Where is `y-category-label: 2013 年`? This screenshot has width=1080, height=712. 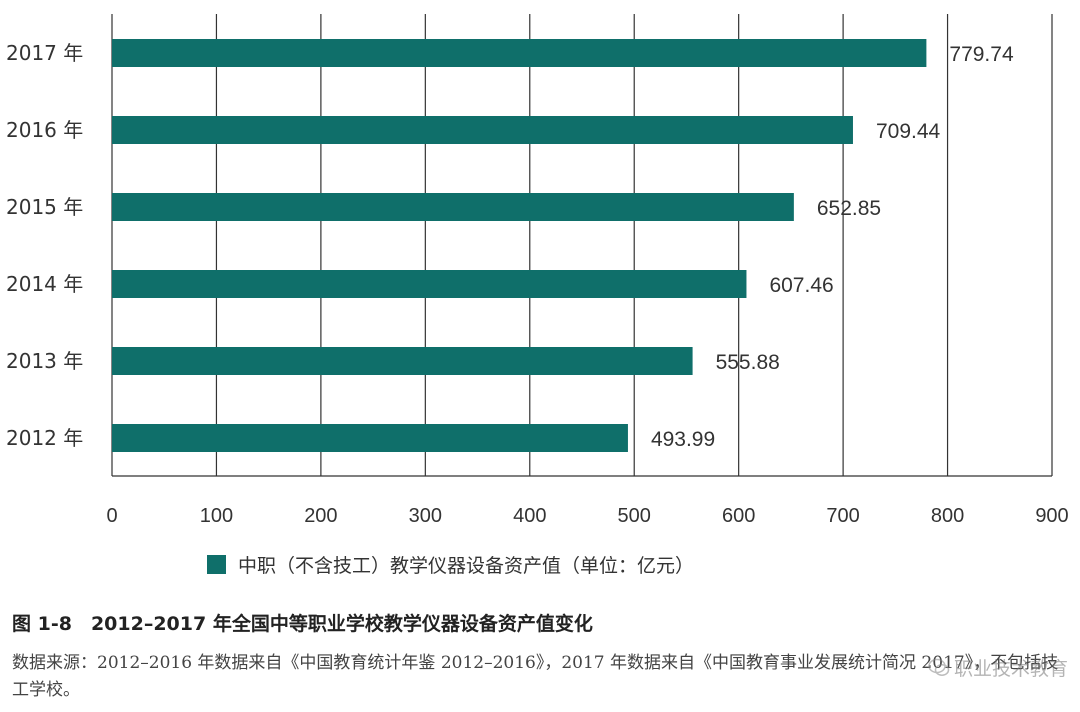
y-category-label: 2013 年 is located at coordinates (44, 361).